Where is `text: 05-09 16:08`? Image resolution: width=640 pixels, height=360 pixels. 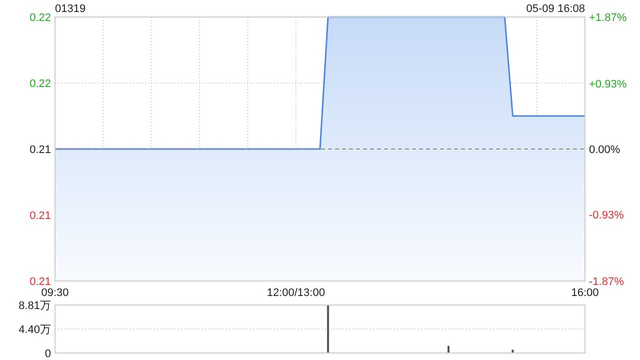
text: 05-09 16:08 is located at coordinates (555, 9).